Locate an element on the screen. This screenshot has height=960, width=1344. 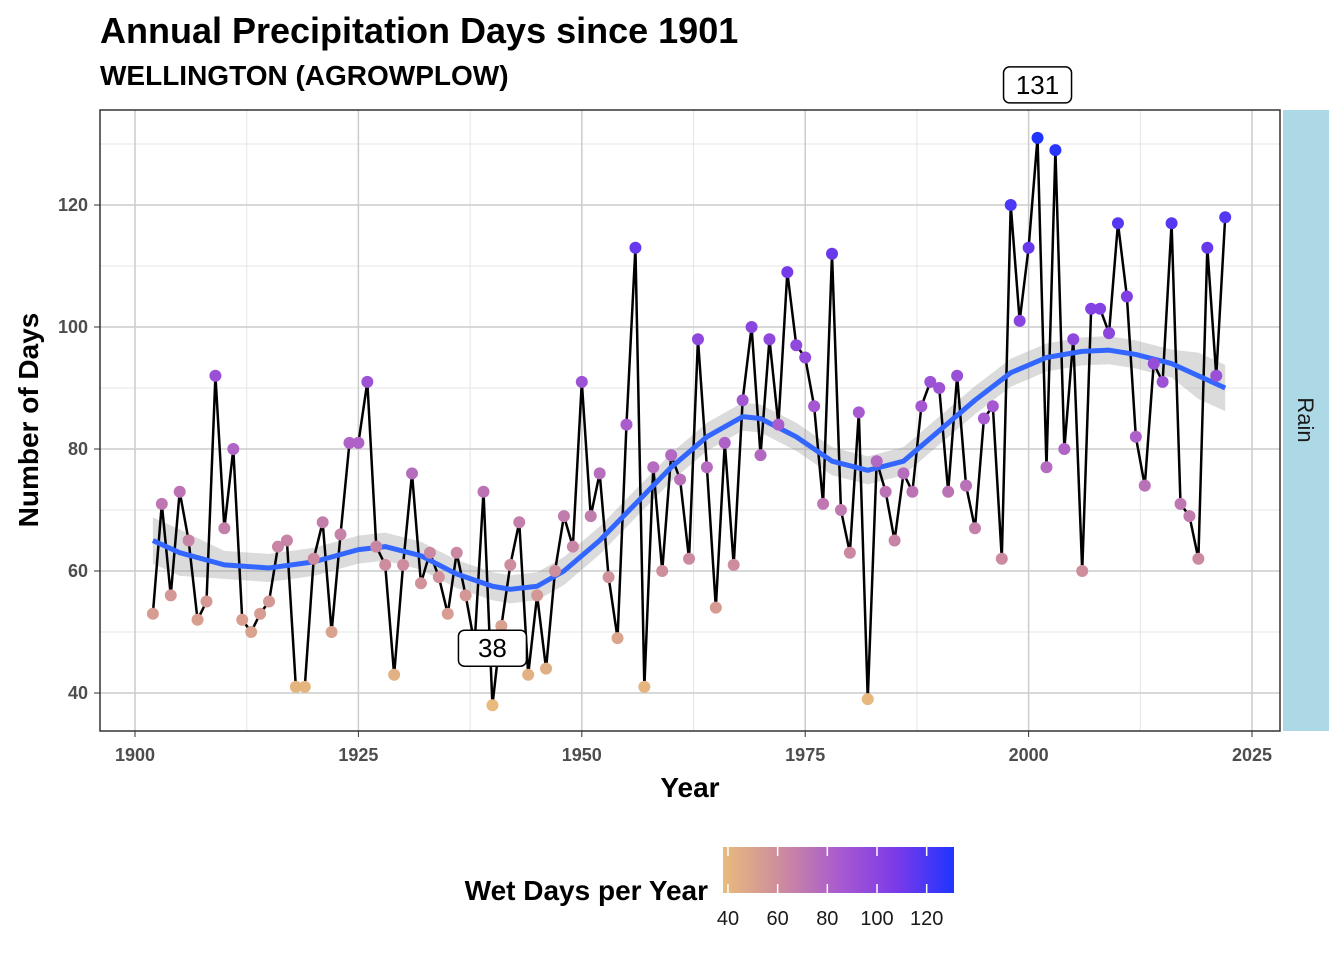
facet-strip is located at coordinates (1306, 420).